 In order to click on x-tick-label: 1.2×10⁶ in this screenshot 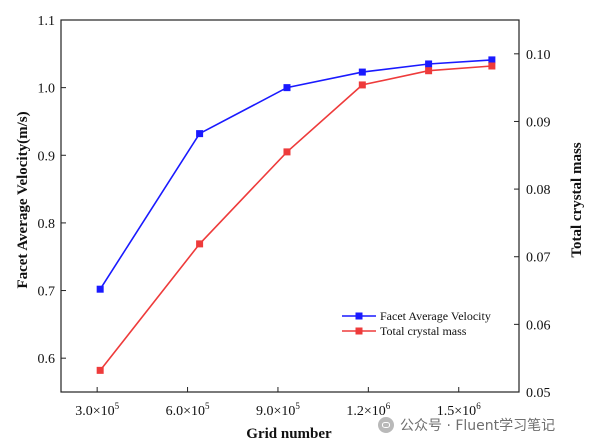, I will do `click(368, 410)`.